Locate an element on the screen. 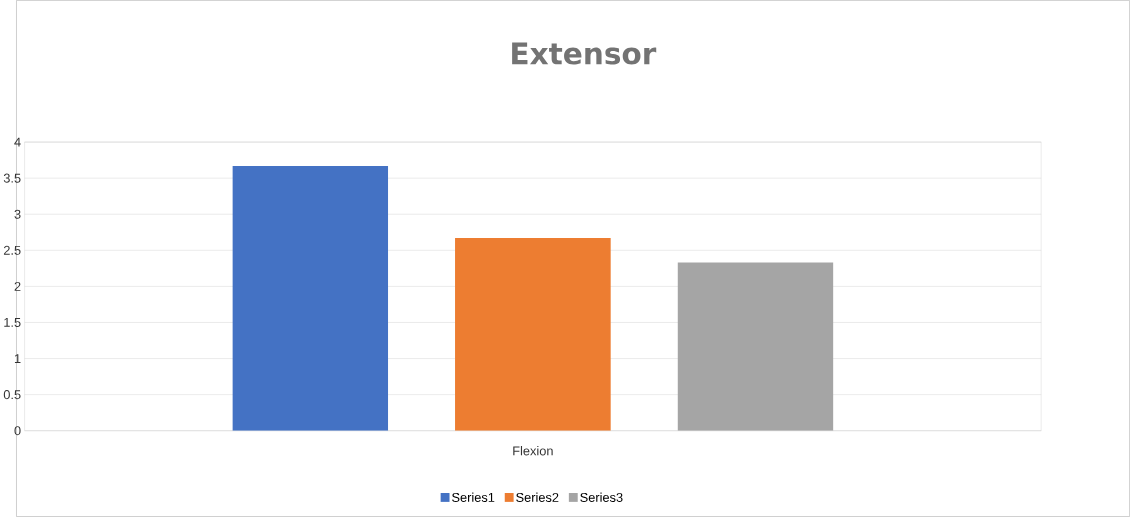 The height and width of the screenshot is (517, 1130). y-tick-label: 3 is located at coordinates (17, 214).